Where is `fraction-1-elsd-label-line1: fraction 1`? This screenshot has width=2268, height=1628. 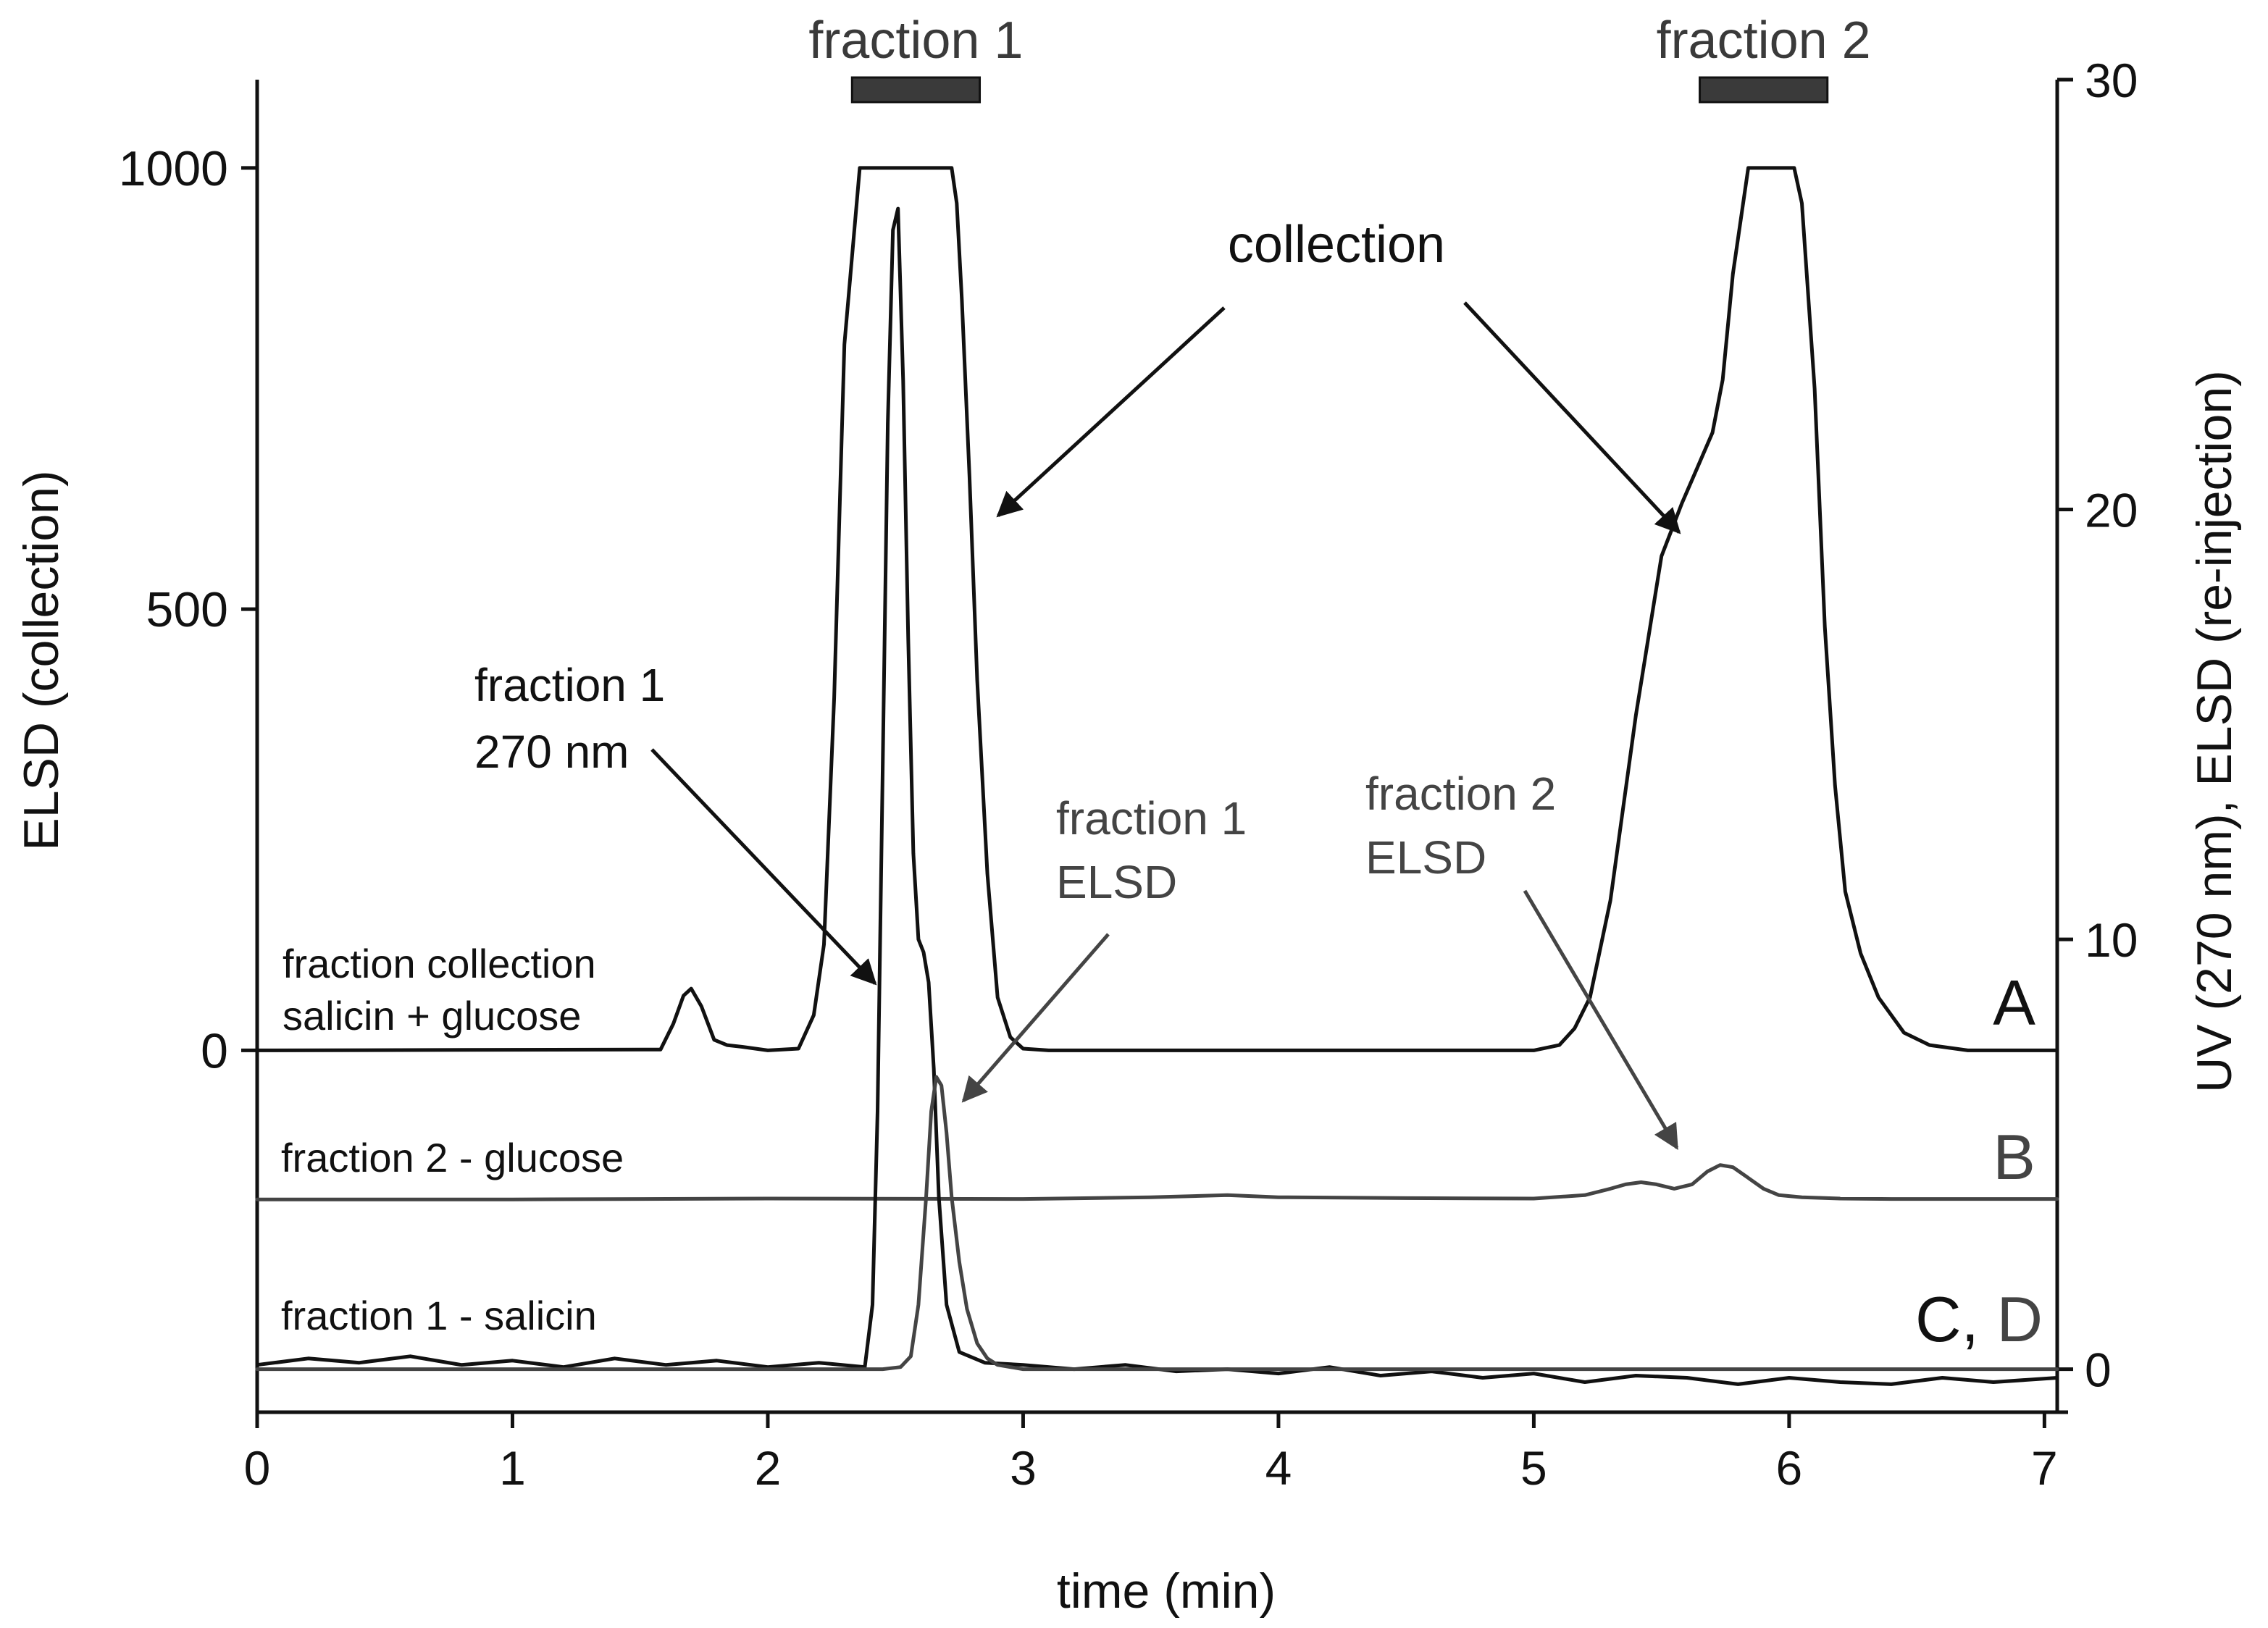 fraction-1-elsd-label-line1: fraction 1 is located at coordinates (1152, 818).